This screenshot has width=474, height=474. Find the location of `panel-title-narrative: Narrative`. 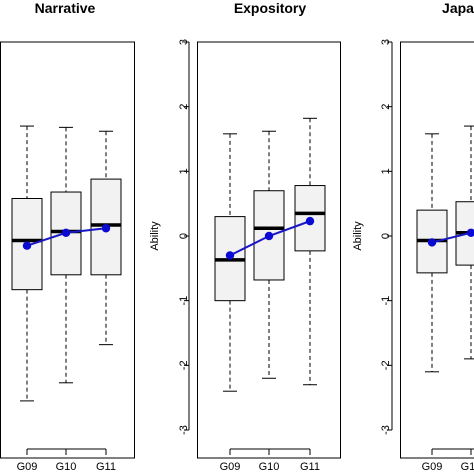

panel-title-narrative: Narrative is located at coordinates (65, 8).